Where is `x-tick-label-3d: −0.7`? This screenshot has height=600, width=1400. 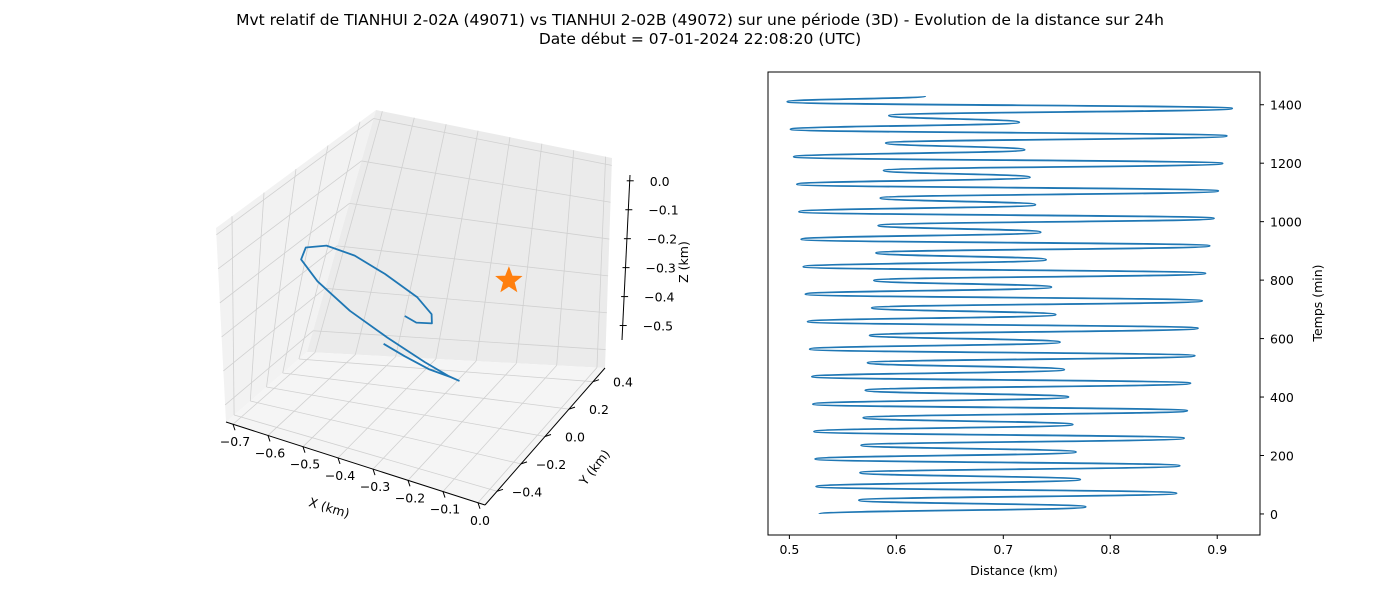 x-tick-label-3d: −0.7 is located at coordinates (235, 441).